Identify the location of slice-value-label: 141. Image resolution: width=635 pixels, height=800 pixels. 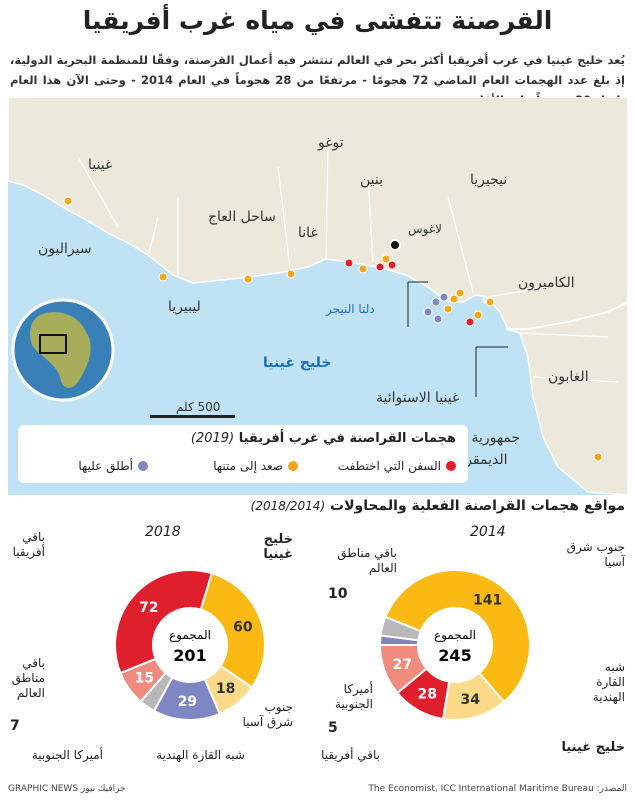
(487, 600).